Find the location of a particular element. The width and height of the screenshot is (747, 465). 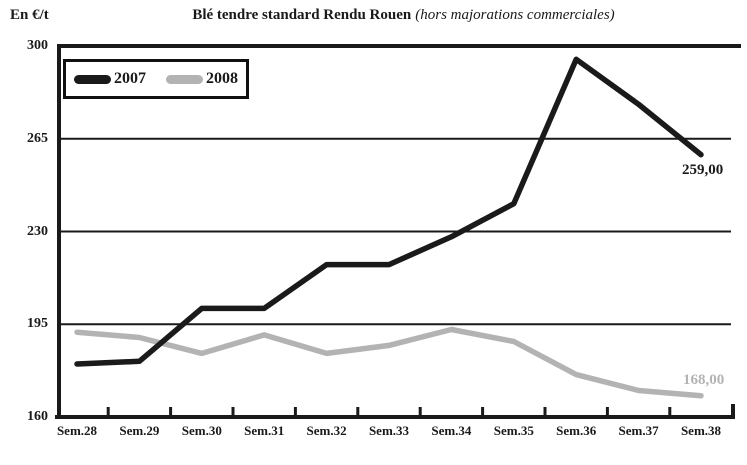

legend-item-2008: 2008 is located at coordinates (202, 79).